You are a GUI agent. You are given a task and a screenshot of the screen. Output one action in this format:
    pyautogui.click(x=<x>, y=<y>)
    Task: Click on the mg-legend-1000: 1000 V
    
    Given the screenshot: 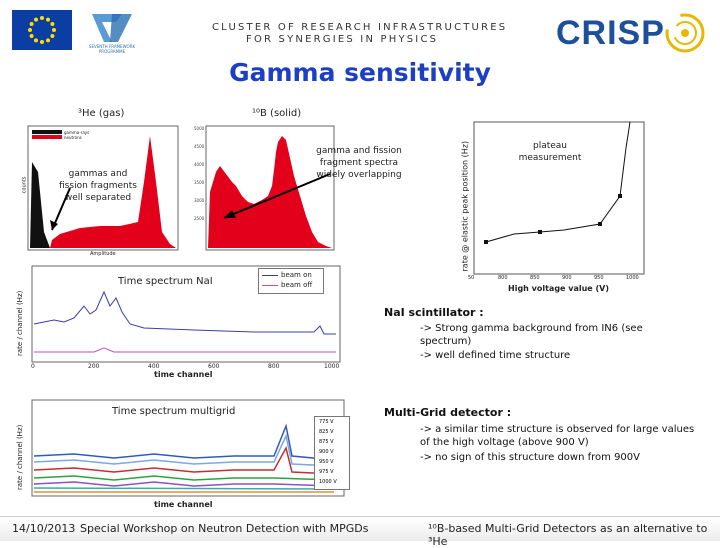 What is the action you would take?
    pyautogui.click(x=328, y=482)
    